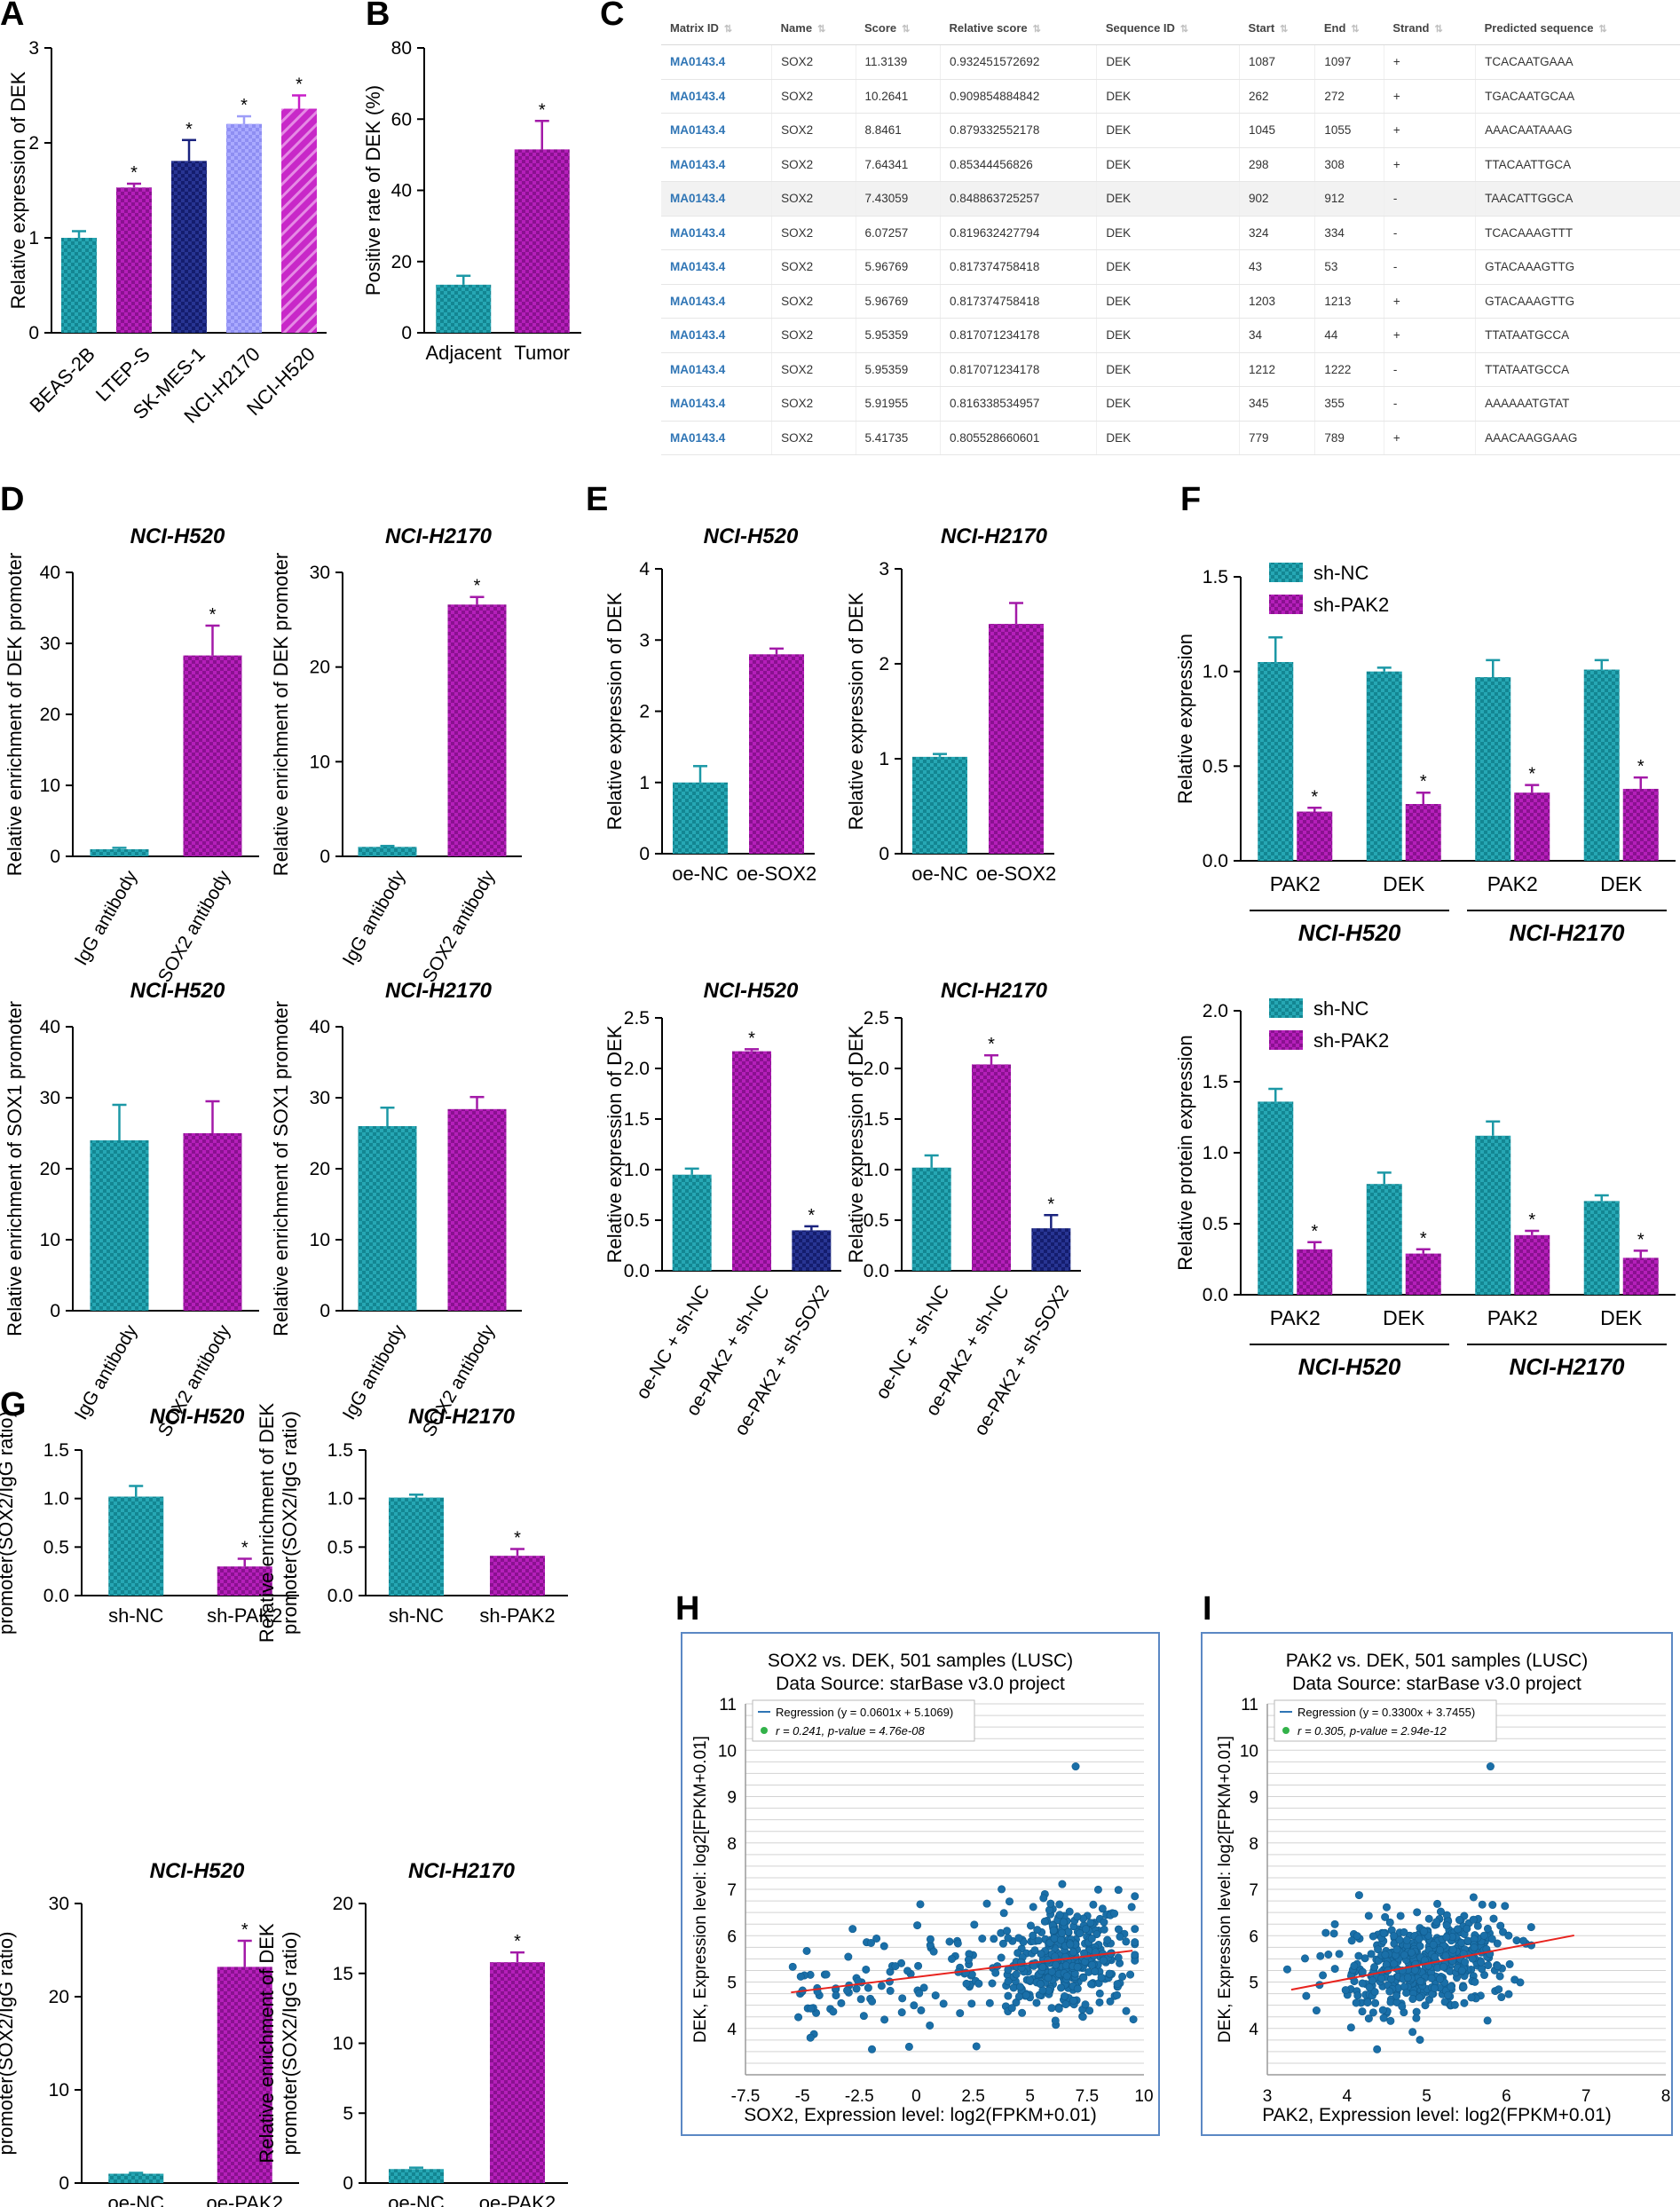 The image size is (1680, 2207). I want to click on x-tick-label: oe-SOX2, so click(777, 874).